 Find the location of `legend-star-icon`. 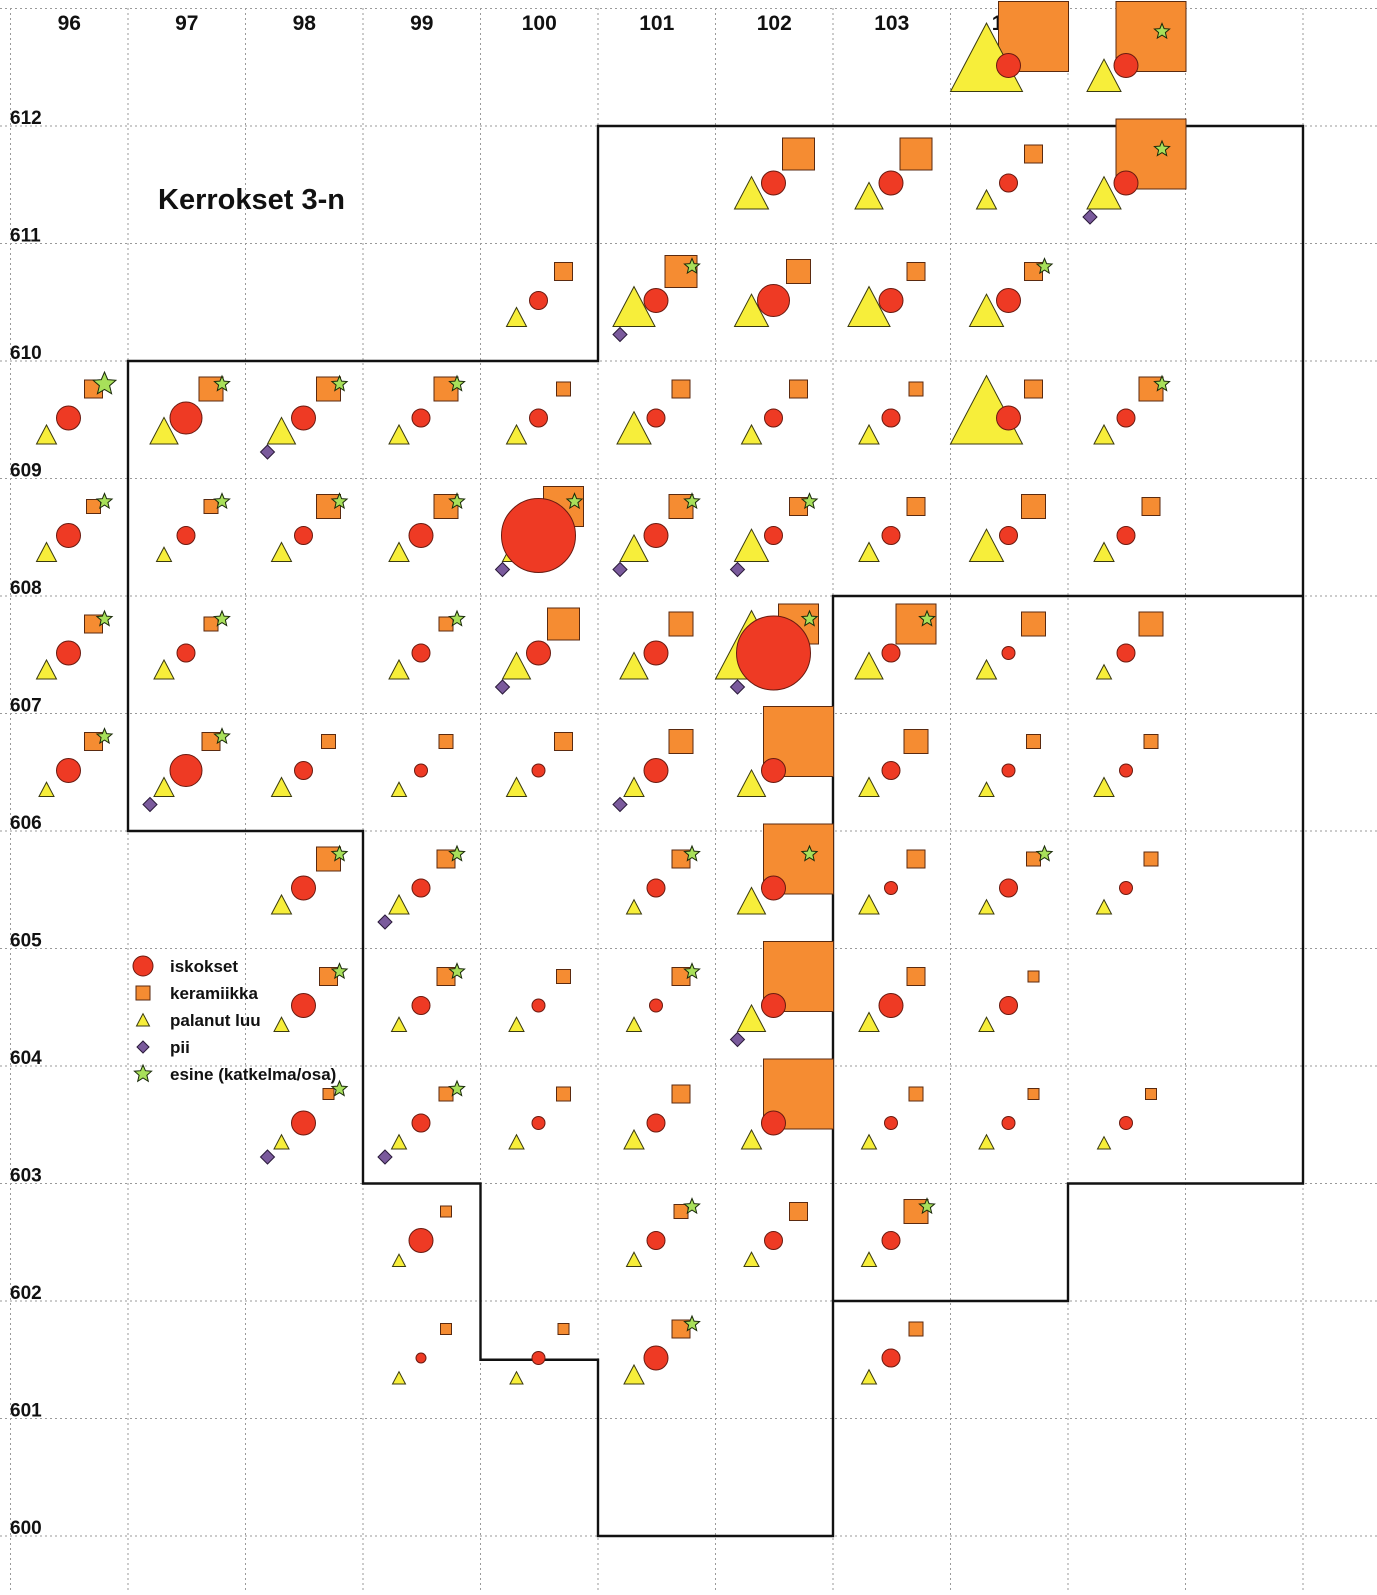

legend-star-icon is located at coordinates (143, 1073).